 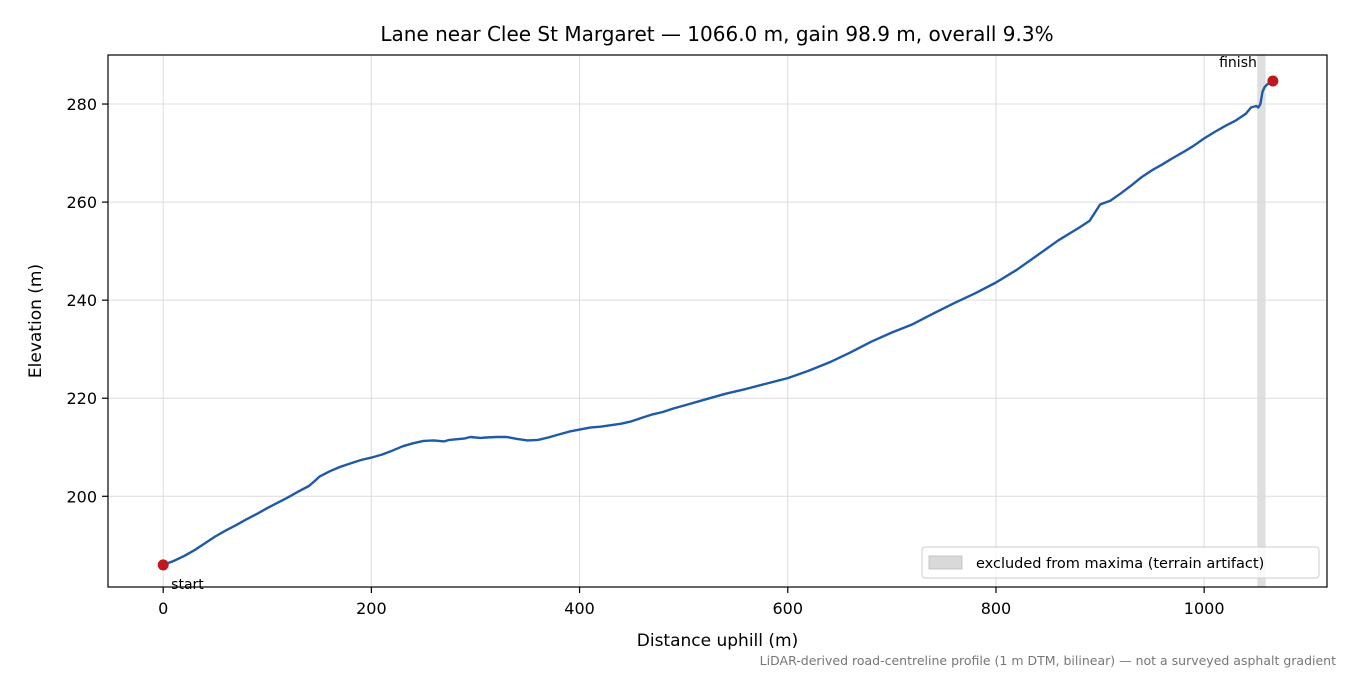 What do you see at coordinates (945, 562) in the screenshot?
I see `legend-swatch-excluded` at bounding box center [945, 562].